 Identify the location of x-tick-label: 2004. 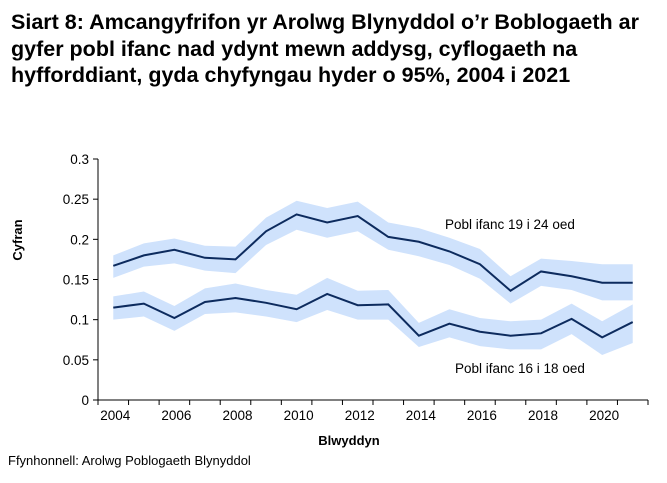
(115, 415).